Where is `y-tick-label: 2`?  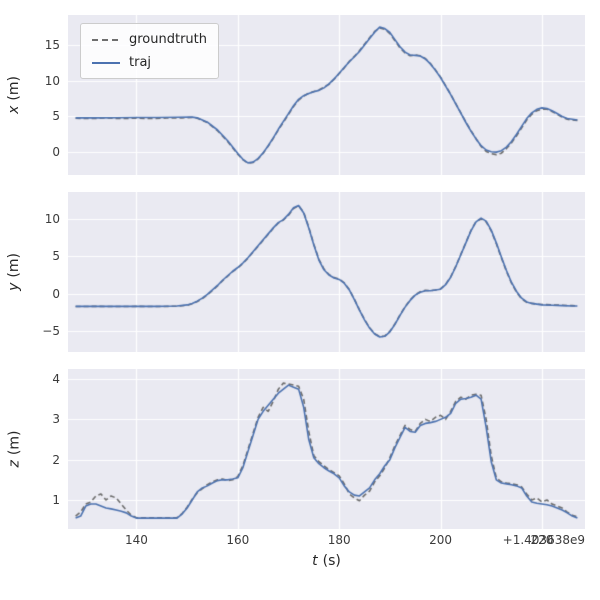 y-tick-label: 2 is located at coordinates (56, 459).